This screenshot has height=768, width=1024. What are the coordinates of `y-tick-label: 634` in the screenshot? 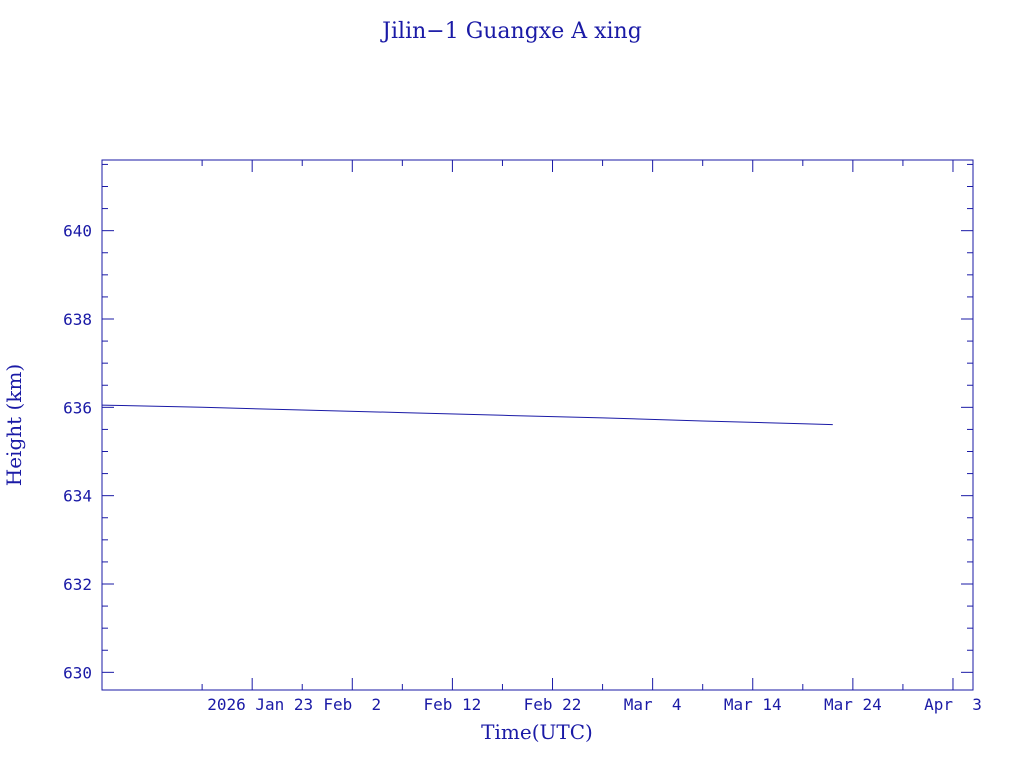 It's located at (77, 496).